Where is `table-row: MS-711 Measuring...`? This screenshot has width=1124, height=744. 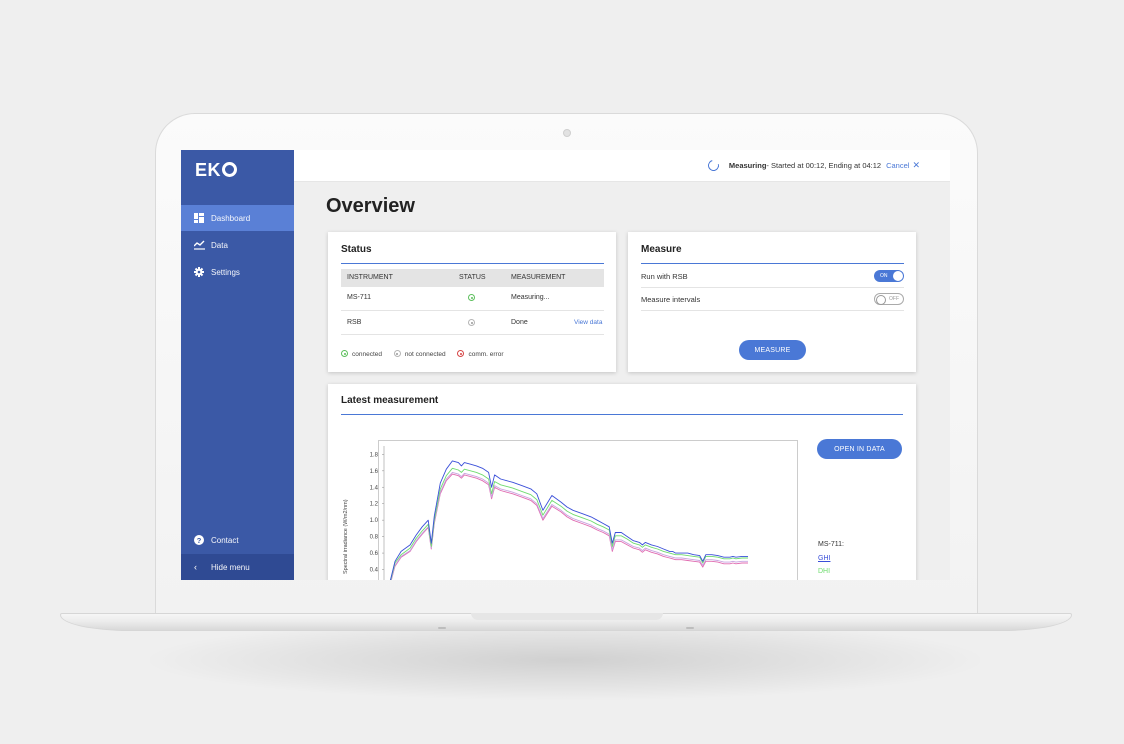 table-row: MS-711 Measuring... is located at coordinates (472, 299).